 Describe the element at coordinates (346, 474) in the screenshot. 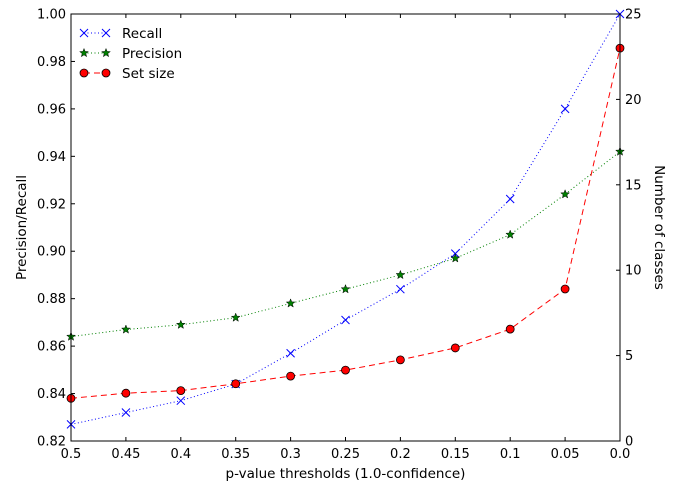

I see `x-axis-label: p-value thresholds (1.0-confidence)` at that location.